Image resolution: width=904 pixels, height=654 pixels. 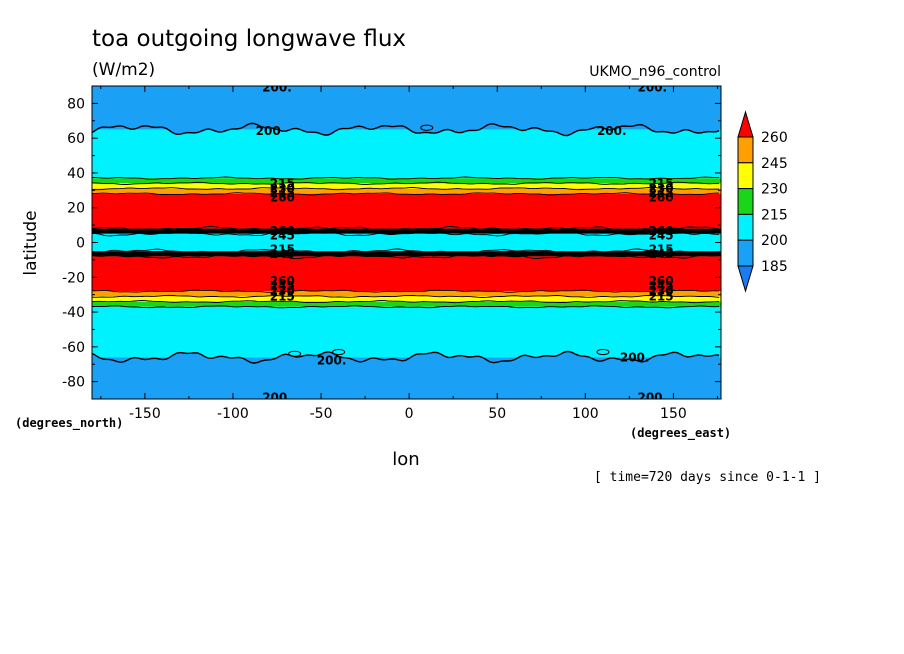 I want to click on x-axis-label: lon, so click(x=405, y=459).